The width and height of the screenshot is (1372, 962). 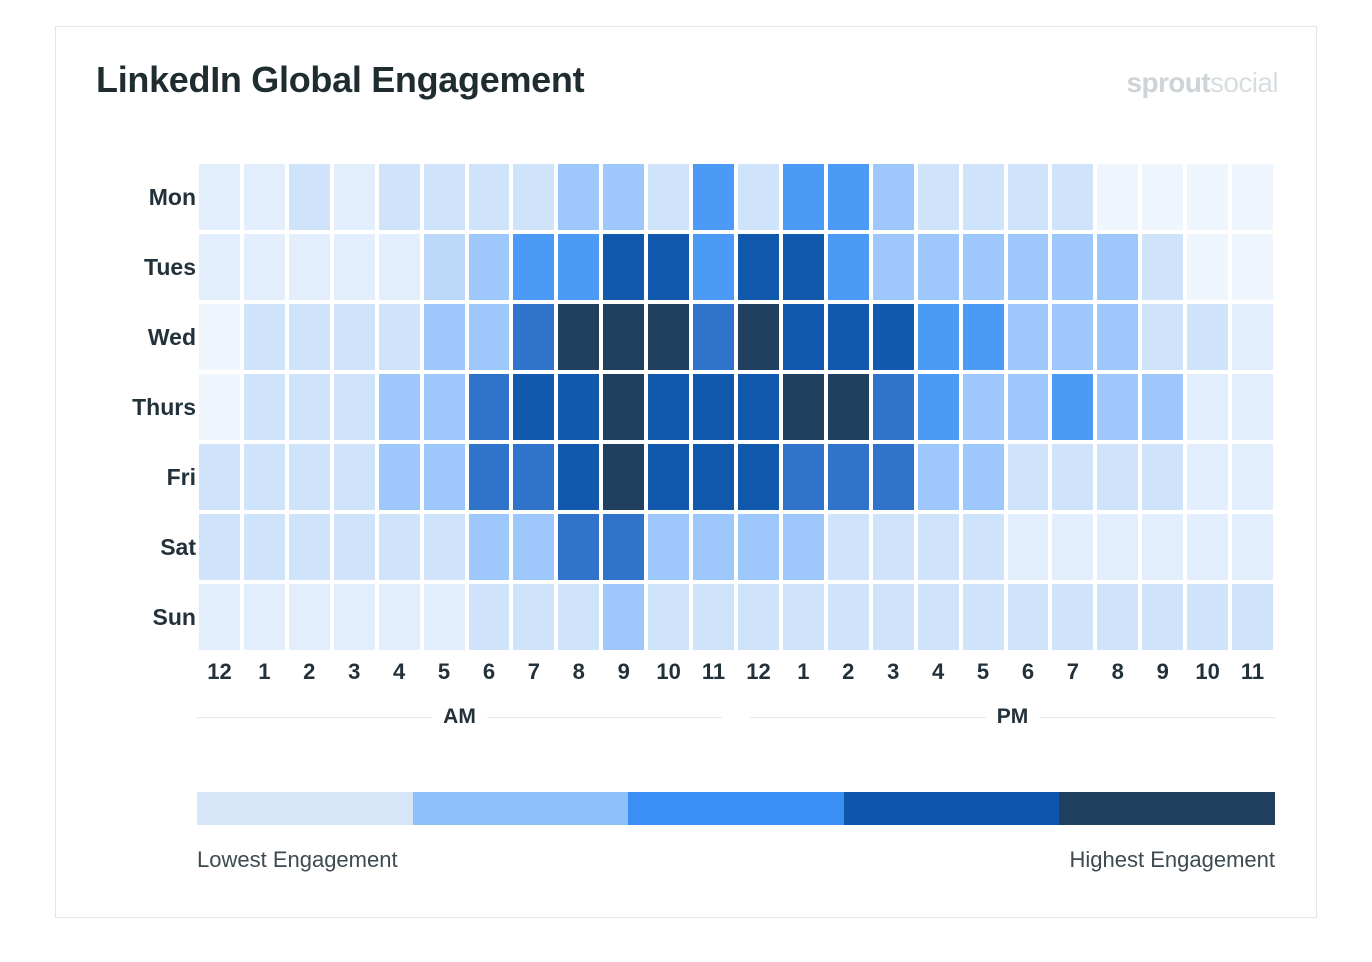 What do you see at coordinates (309, 671) in the screenshot?
I see `hour-label: 2` at bounding box center [309, 671].